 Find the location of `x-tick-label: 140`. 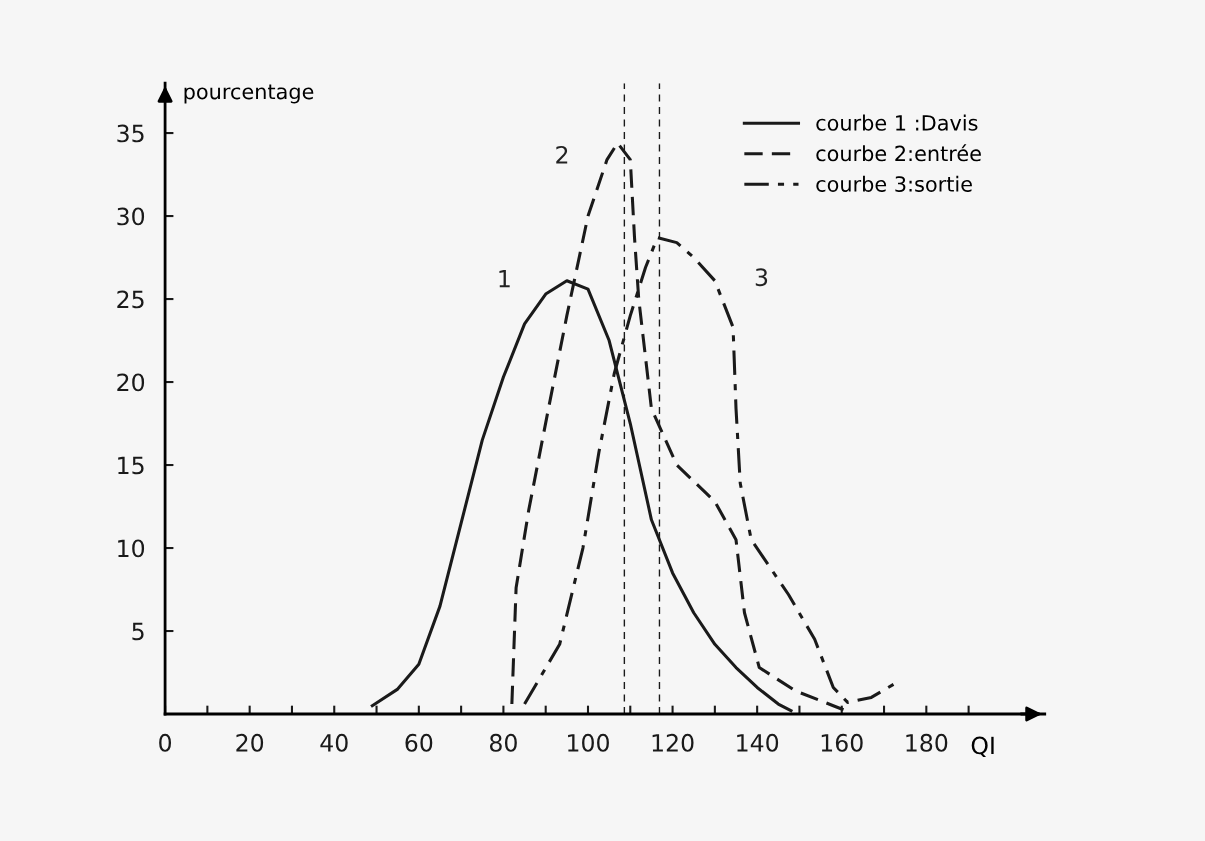

x-tick-label: 140 is located at coordinates (758, 742).